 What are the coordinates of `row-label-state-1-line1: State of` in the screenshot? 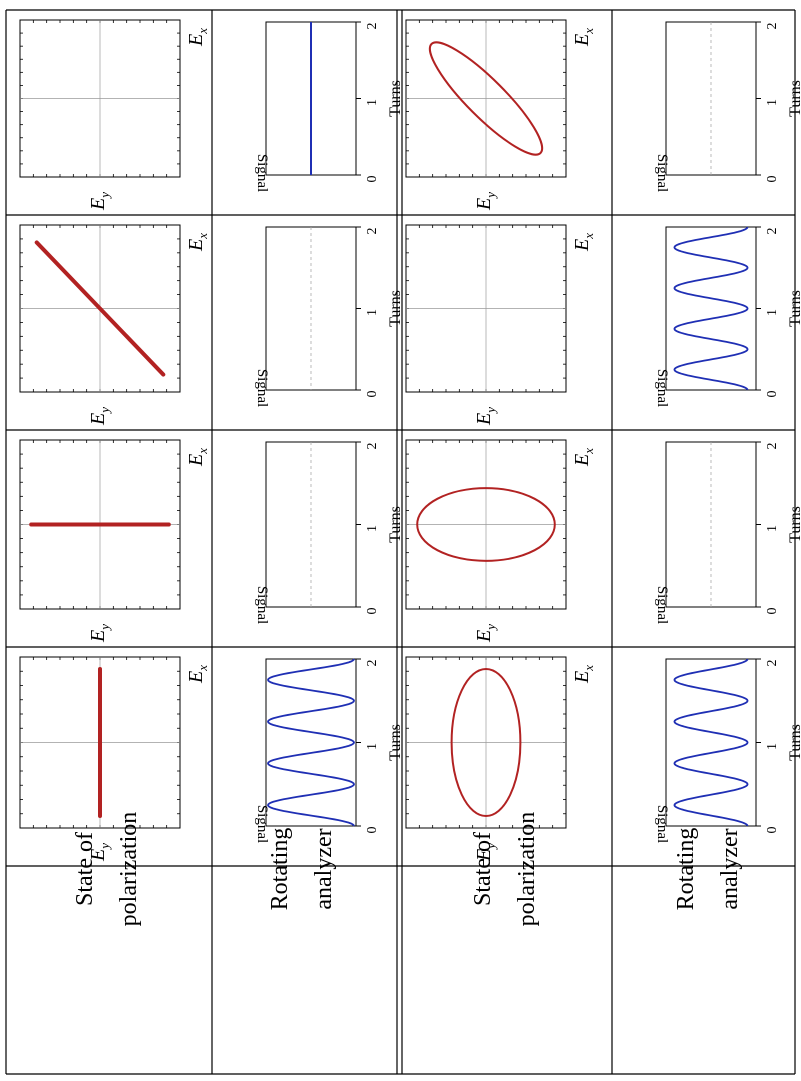 It's located at (85, 869).